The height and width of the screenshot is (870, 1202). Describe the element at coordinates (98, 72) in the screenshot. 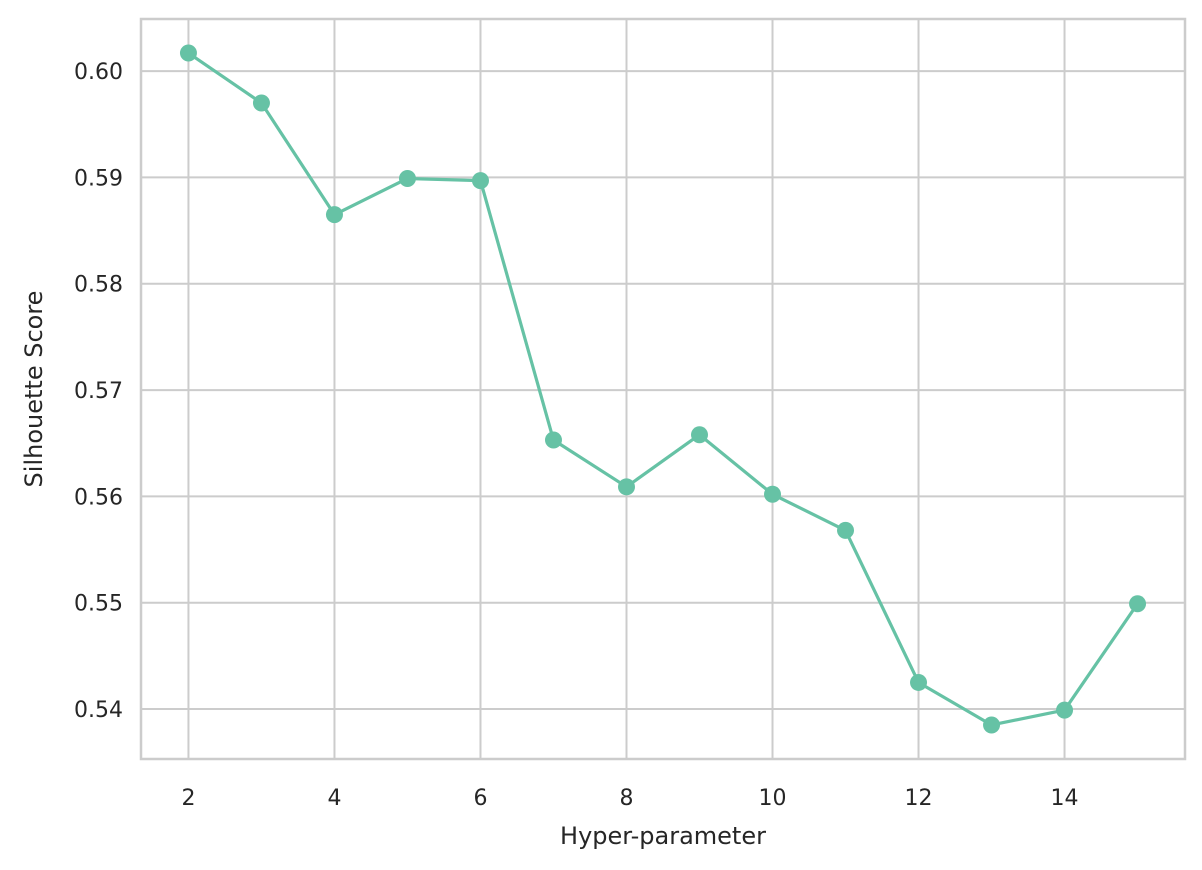

I see `y-tick-label: 0.60` at that location.